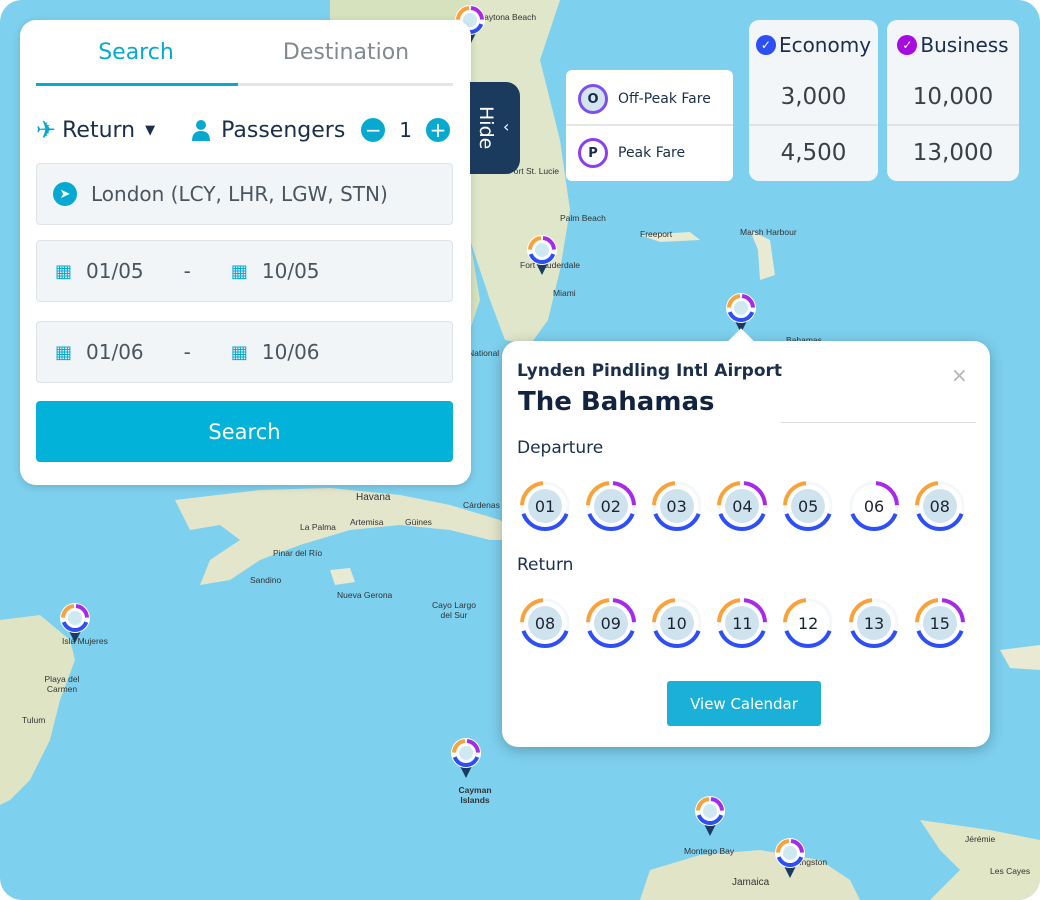  Describe the element at coordinates (99, 130) in the screenshot. I see `trip-type-value: Return` at that location.